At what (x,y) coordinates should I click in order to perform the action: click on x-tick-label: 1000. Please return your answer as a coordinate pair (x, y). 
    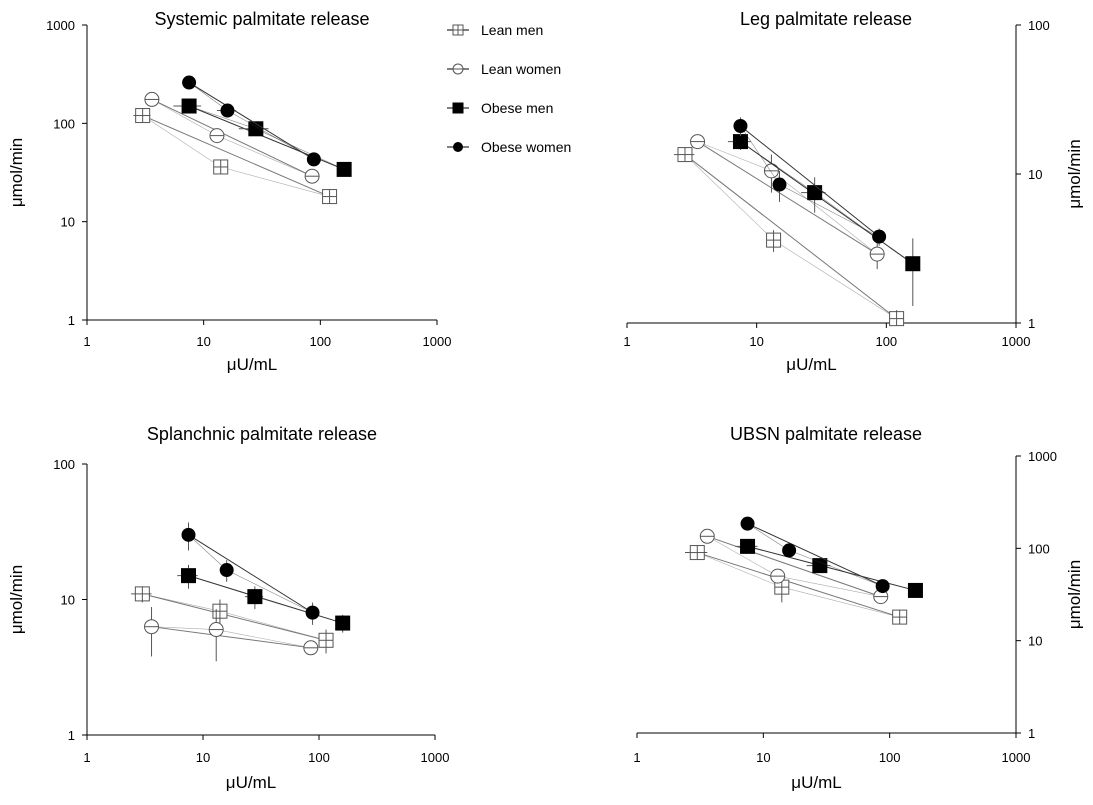
    Looking at the image, I should click on (1016, 757).